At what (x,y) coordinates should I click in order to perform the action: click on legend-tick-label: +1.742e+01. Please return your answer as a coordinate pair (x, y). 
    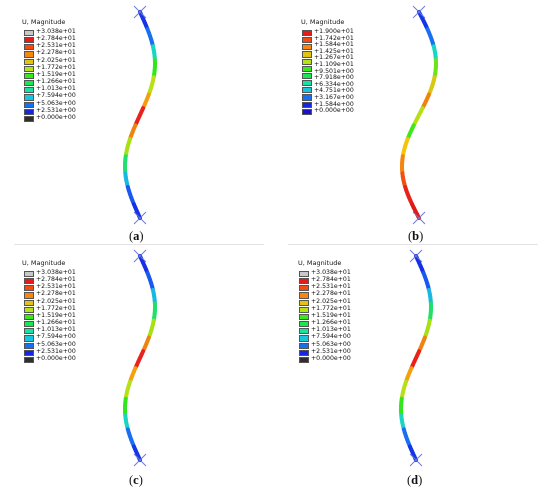
    Looking at the image, I should click on (334, 38).